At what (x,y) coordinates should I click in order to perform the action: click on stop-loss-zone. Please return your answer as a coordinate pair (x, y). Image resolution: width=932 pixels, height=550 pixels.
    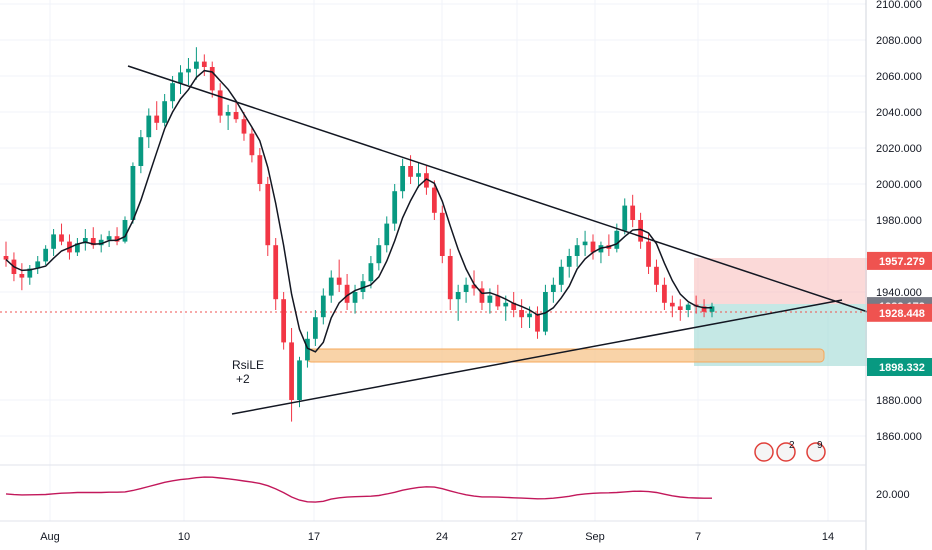
    Looking at the image, I should click on (780, 281).